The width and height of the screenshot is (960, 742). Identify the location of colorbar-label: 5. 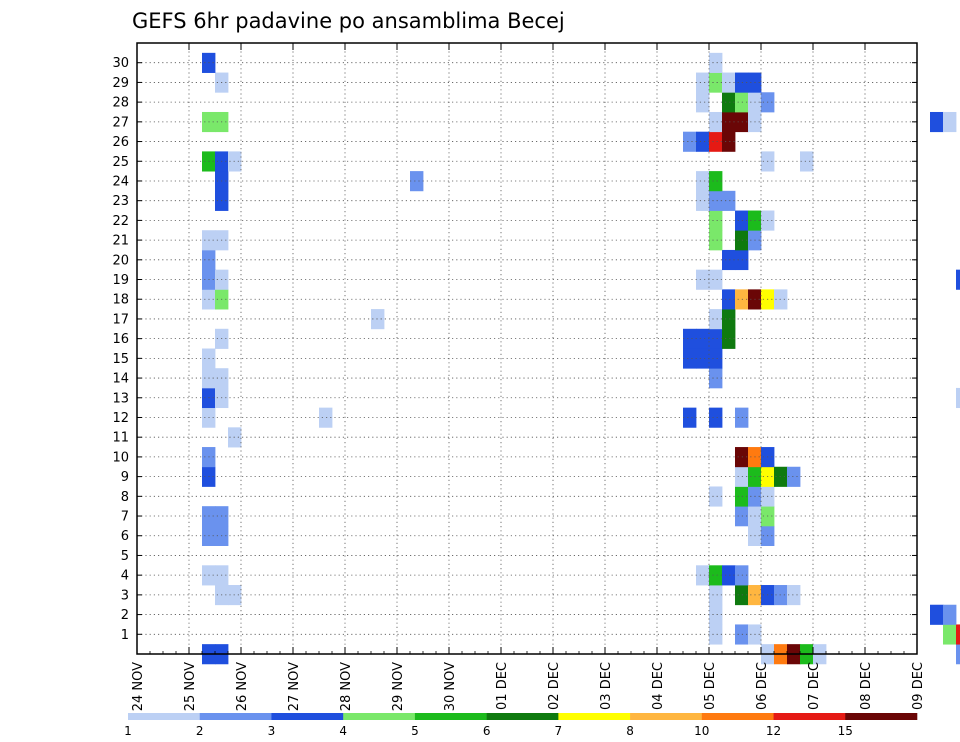
(415, 731).